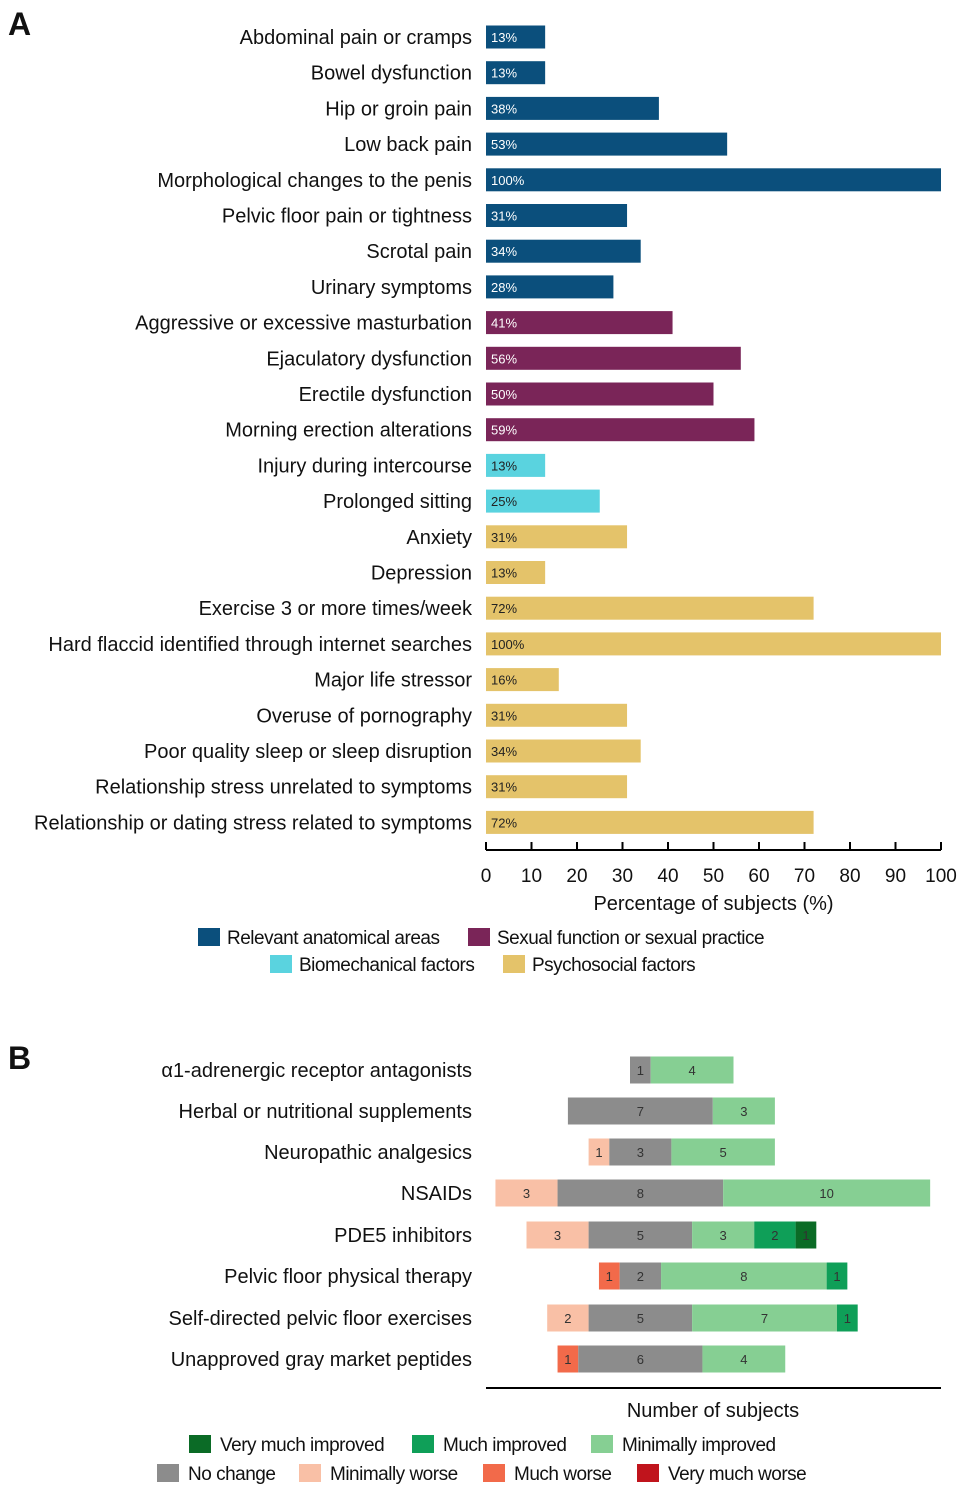 The height and width of the screenshot is (1494, 967). Describe the element at coordinates (419, 252) in the screenshot. I see `category-label: Scrotal pain` at that location.